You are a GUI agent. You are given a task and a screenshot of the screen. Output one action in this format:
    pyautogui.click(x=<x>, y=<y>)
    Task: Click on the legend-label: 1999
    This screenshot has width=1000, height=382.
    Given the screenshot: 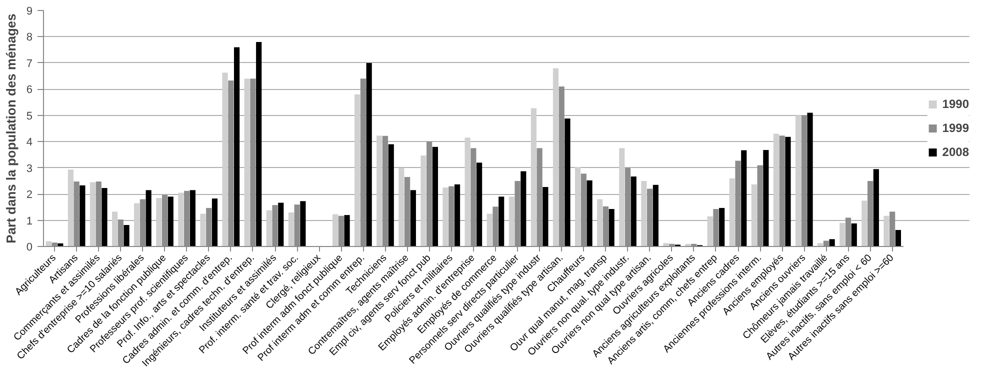 What is the action you would take?
    pyautogui.click(x=955, y=128)
    